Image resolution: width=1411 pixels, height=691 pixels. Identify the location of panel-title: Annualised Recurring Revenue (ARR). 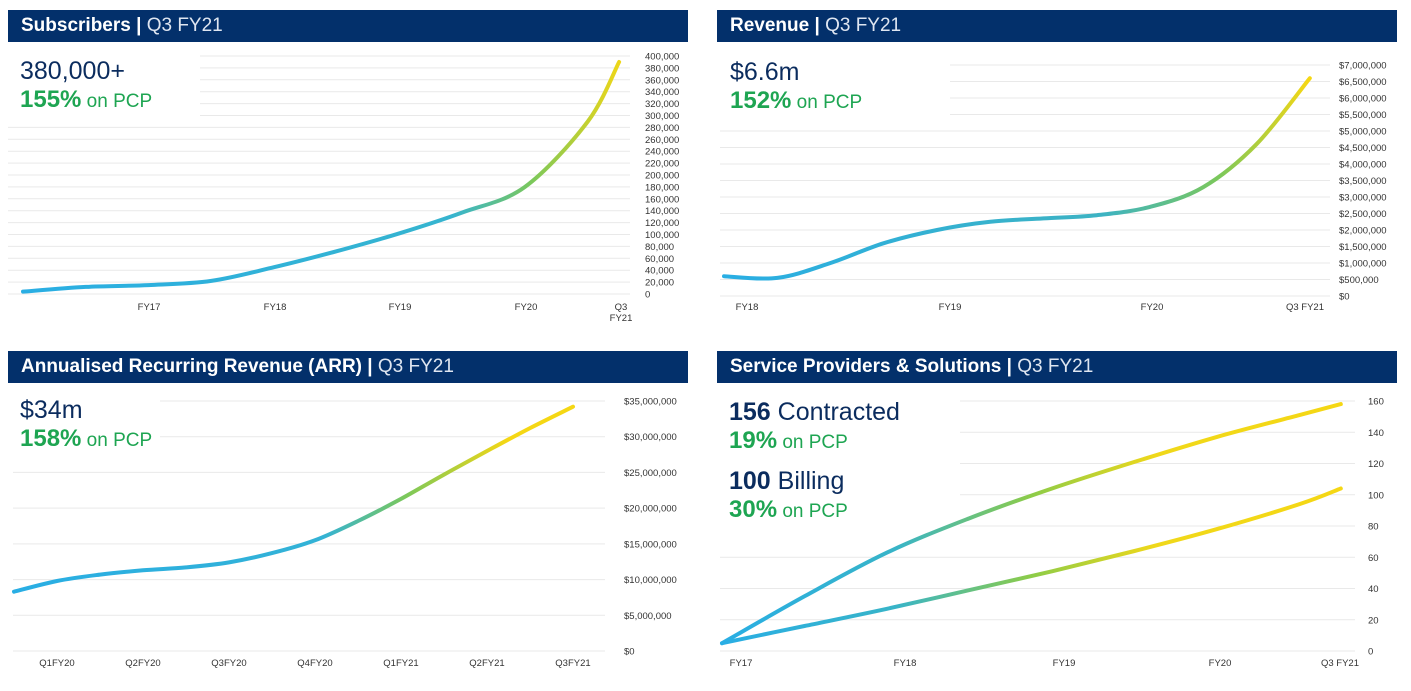
(191, 366).